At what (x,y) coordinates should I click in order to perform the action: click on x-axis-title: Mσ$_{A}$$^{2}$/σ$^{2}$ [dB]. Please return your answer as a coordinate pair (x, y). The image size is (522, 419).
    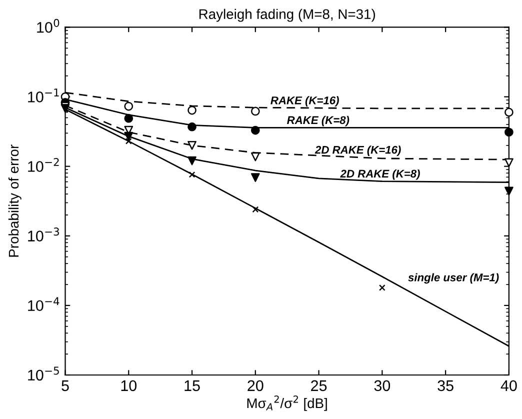
    Looking at the image, I should click on (287, 403).